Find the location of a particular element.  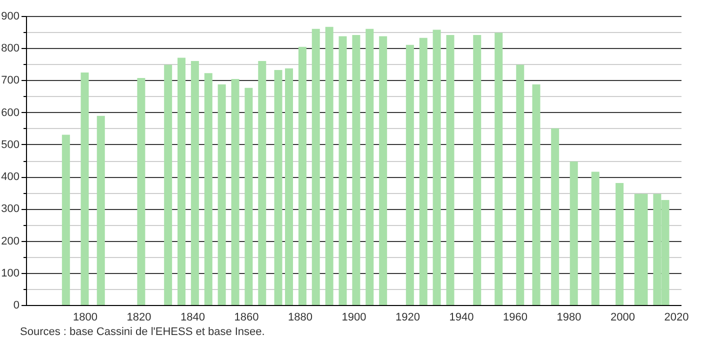

y-tick-label: 900 is located at coordinates (10, 16).